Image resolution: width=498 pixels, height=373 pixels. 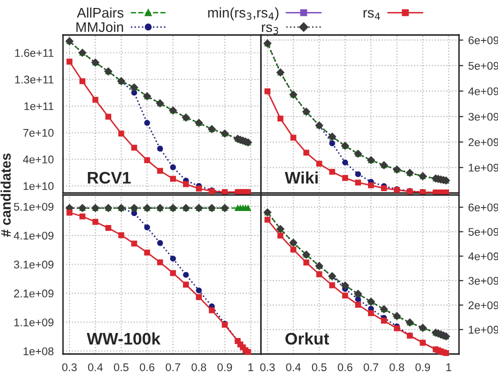 What do you see at coordinates (5, 195) in the screenshot?
I see `y-axis-title: # candidates` at bounding box center [5, 195].